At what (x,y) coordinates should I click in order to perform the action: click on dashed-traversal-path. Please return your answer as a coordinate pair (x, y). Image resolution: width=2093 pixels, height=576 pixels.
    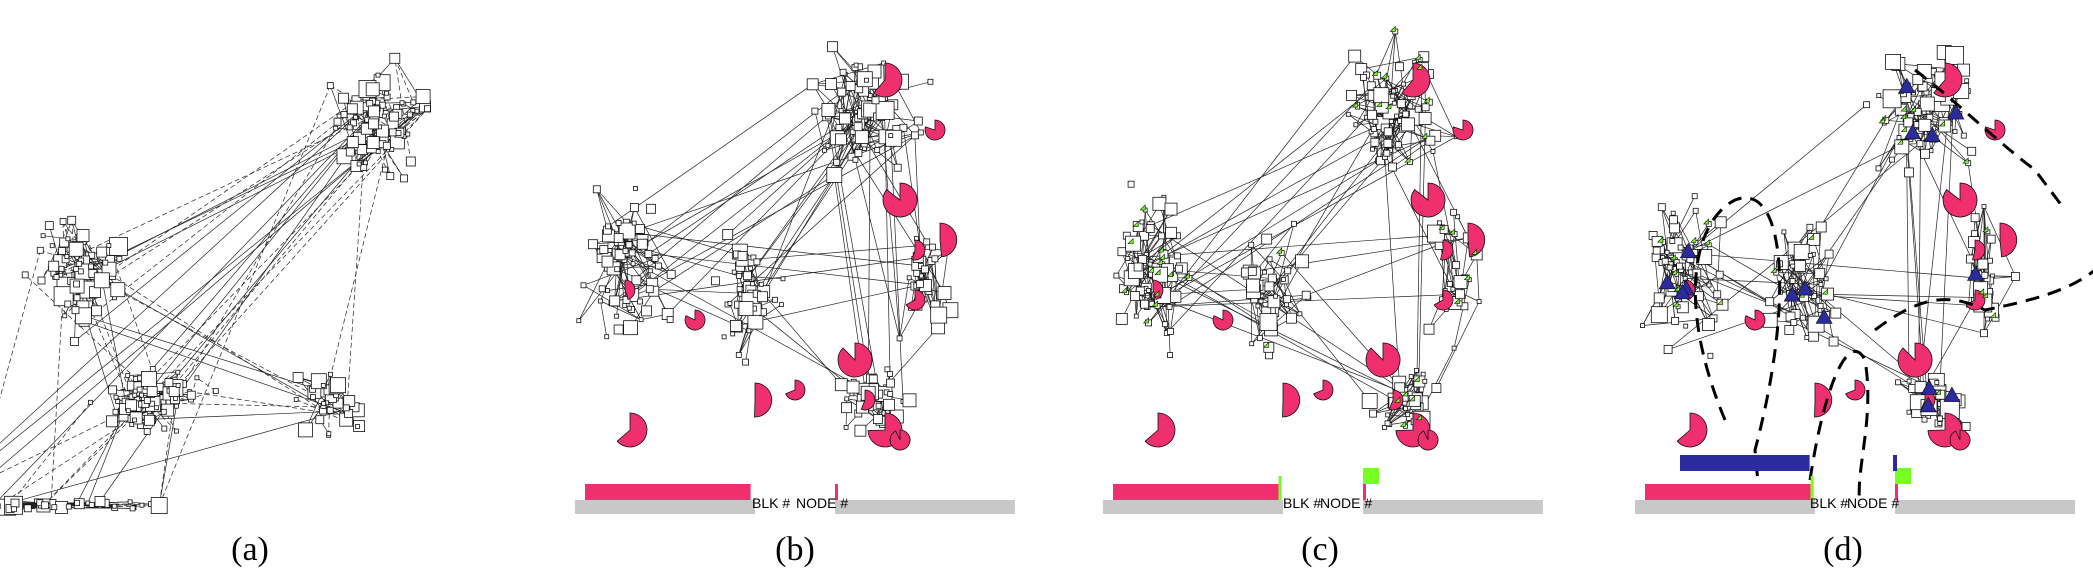
    Looking at the image, I should click on (1839, 427).